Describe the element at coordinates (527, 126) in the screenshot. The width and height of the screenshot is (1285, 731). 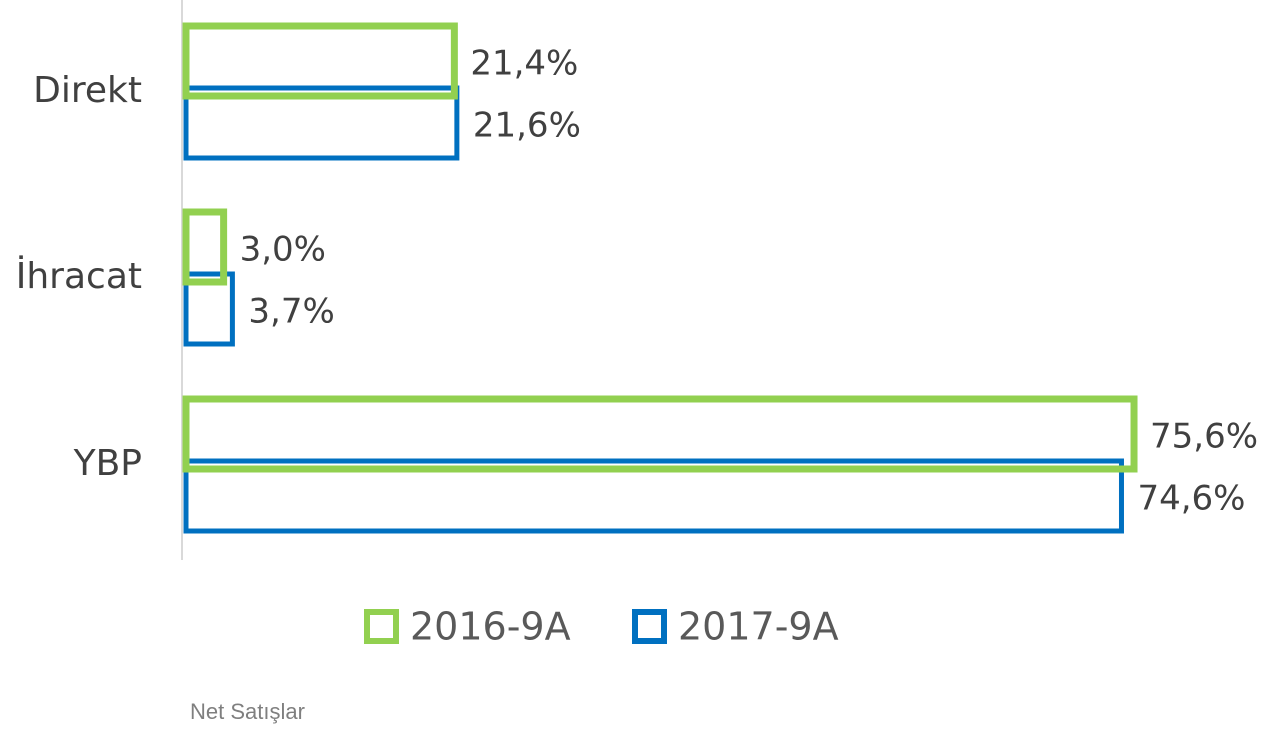
I see `value-label: 21,6%` at that location.